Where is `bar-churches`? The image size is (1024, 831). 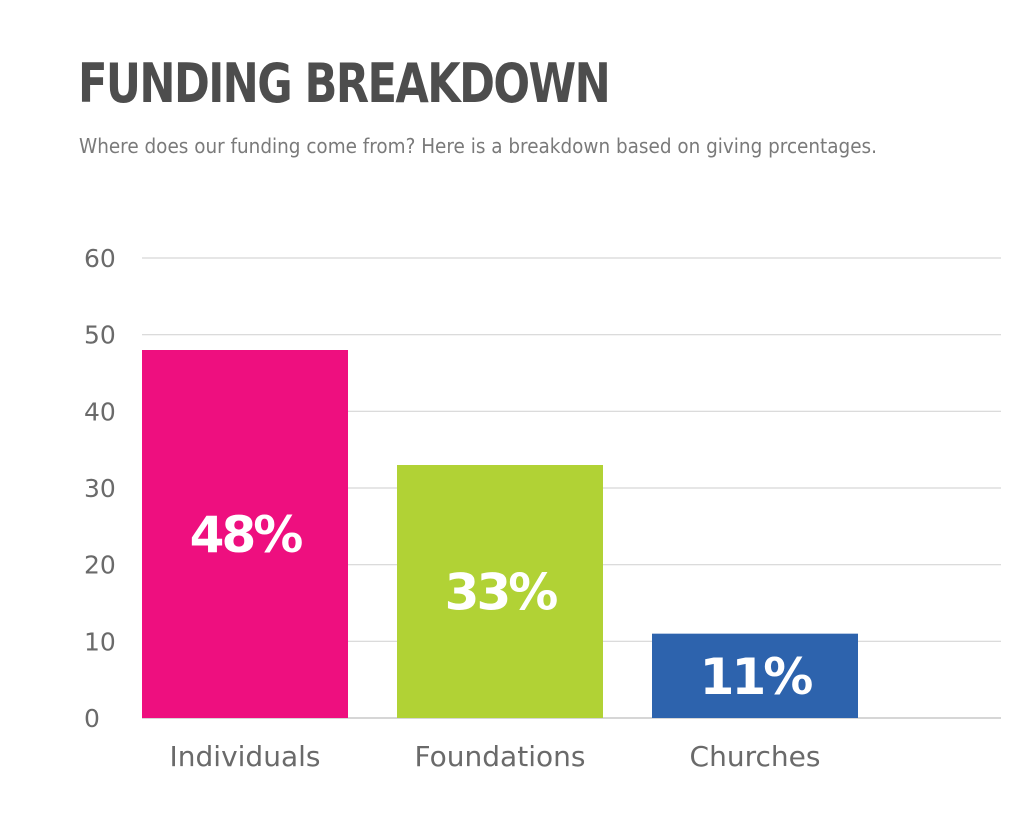
bar-churches is located at coordinates (755, 675).